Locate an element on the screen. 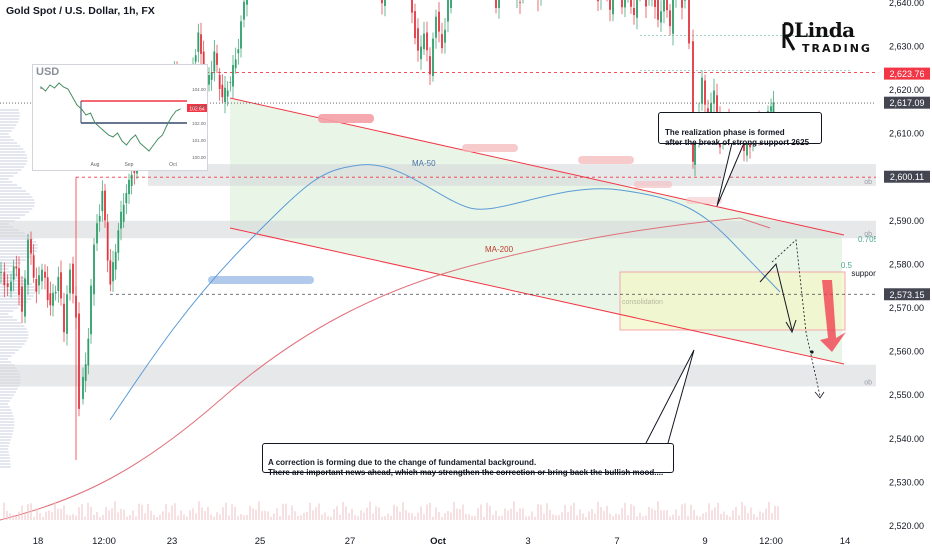 The image size is (932, 555). price-label: 2,600.11 is located at coordinates (907, 177).